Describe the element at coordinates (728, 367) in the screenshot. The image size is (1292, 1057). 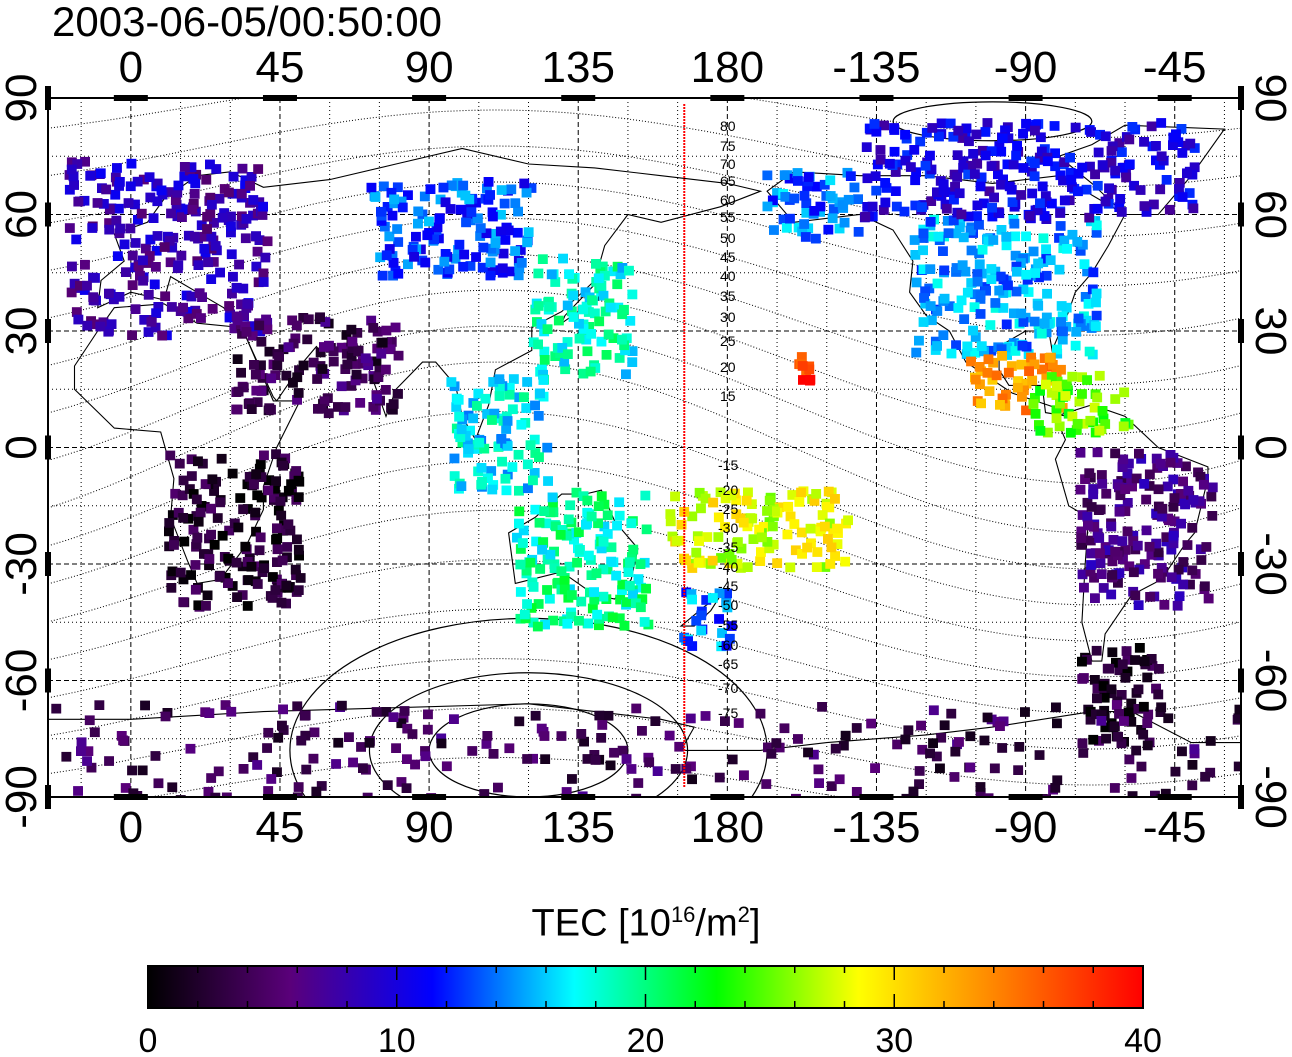
I see `contour-label: 20` at that location.